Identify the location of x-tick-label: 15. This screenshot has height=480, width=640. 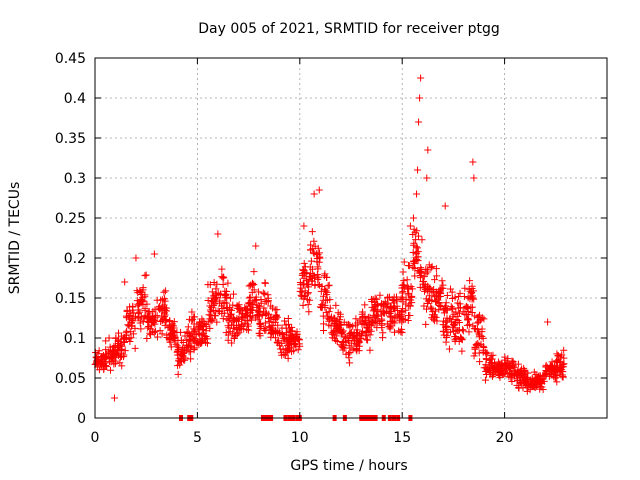
(402, 438).